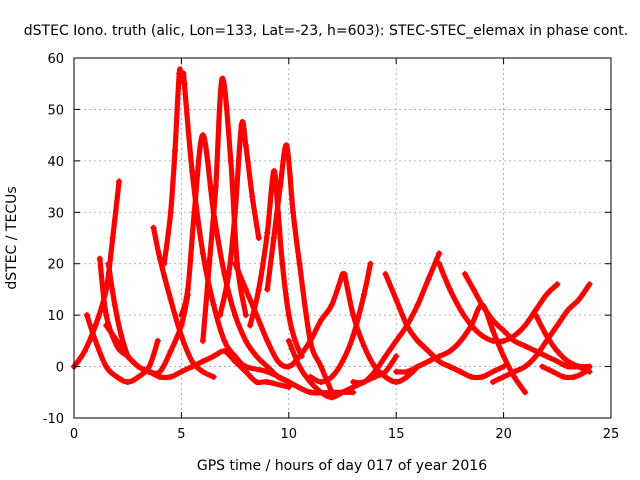 This screenshot has width=640, height=480. What do you see at coordinates (60, 368) in the screenshot?
I see `y-tick-label: 0` at bounding box center [60, 368].